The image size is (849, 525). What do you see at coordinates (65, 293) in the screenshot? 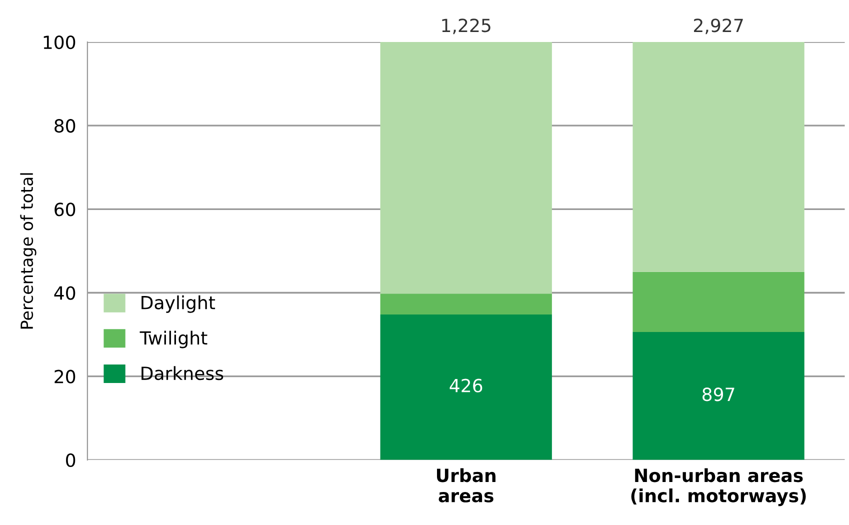
I see `y-tick-label: 40` at bounding box center [65, 293].